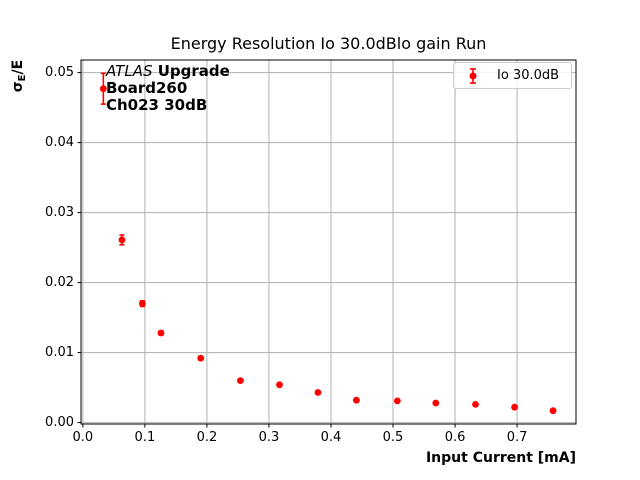 Image resolution: width=640 pixels, height=480 pixels. I want to click on x-tick-label: 0.7, so click(517, 437).